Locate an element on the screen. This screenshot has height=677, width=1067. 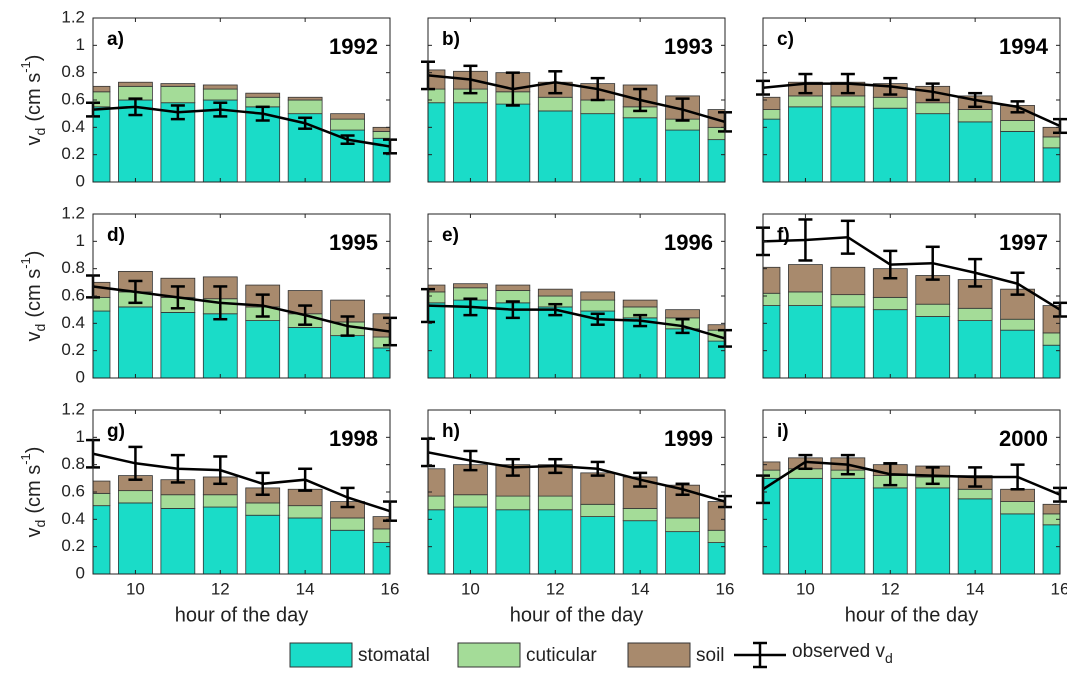
y-tick-label: 0.4 is located at coordinates (73, 126).